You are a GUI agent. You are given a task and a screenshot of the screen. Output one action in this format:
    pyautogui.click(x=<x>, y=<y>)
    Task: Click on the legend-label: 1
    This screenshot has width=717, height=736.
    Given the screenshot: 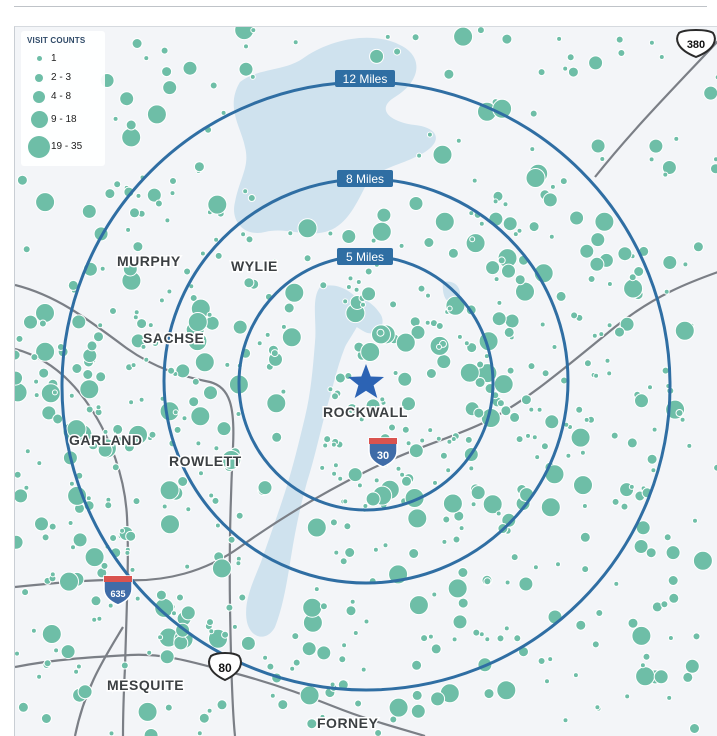 What is the action you would take?
    pyautogui.click(x=54, y=58)
    